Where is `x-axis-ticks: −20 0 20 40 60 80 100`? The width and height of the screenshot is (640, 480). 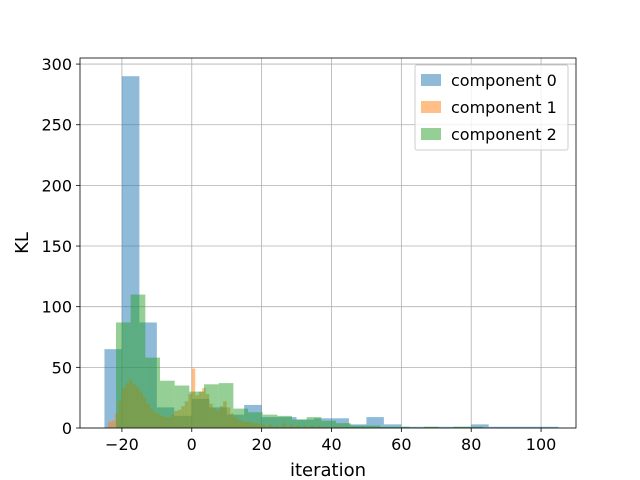 x-axis-ticks: −20 0 20 40 60 80 100 is located at coordinates (330, 441).